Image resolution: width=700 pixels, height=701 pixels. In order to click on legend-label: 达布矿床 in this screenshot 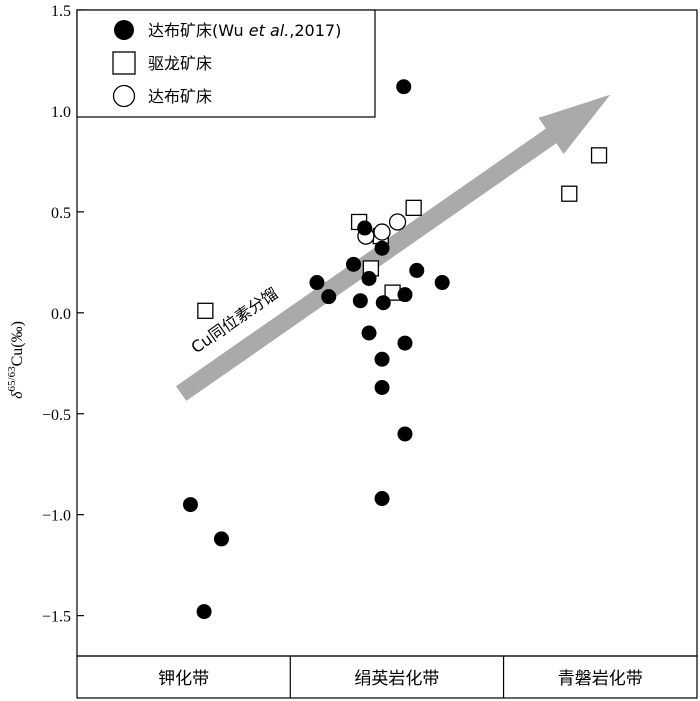, I will do `click(180, 96)`.